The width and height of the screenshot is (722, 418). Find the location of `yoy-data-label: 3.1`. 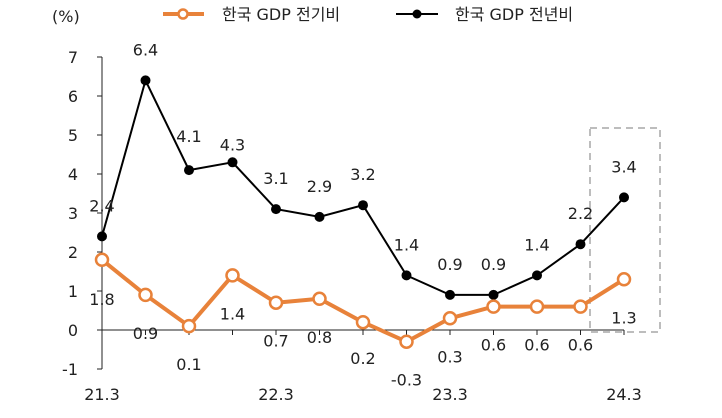

yoy-data-label: 3.1 is located at coordinates (275, 178).